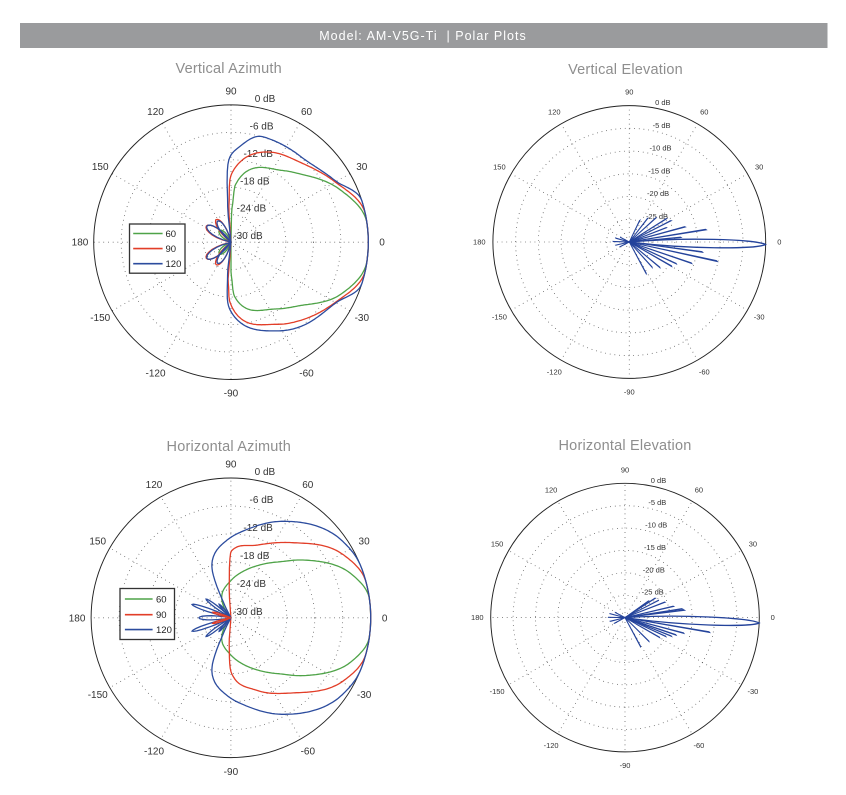 The image size is (846, 795). Describe the element at coordinates (625, 70) in the screenshot. I see `svg-text: Vertical Elevation` at that location.